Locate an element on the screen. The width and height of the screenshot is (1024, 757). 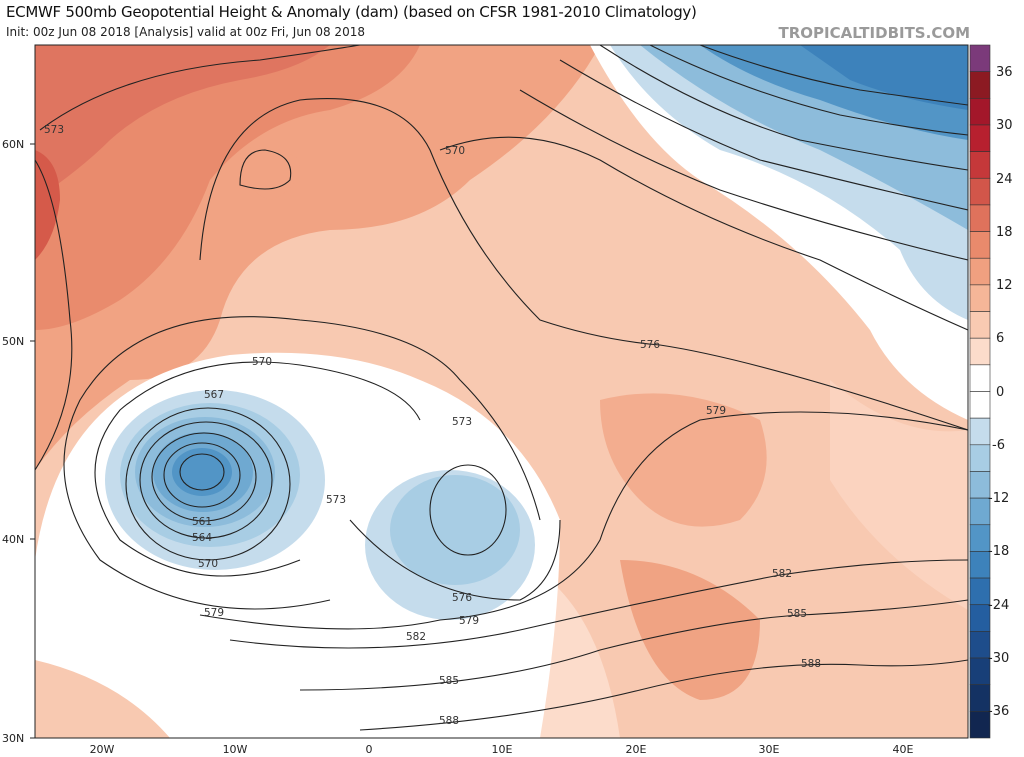
lon-label: 20E is located at coordinates (636, 749).